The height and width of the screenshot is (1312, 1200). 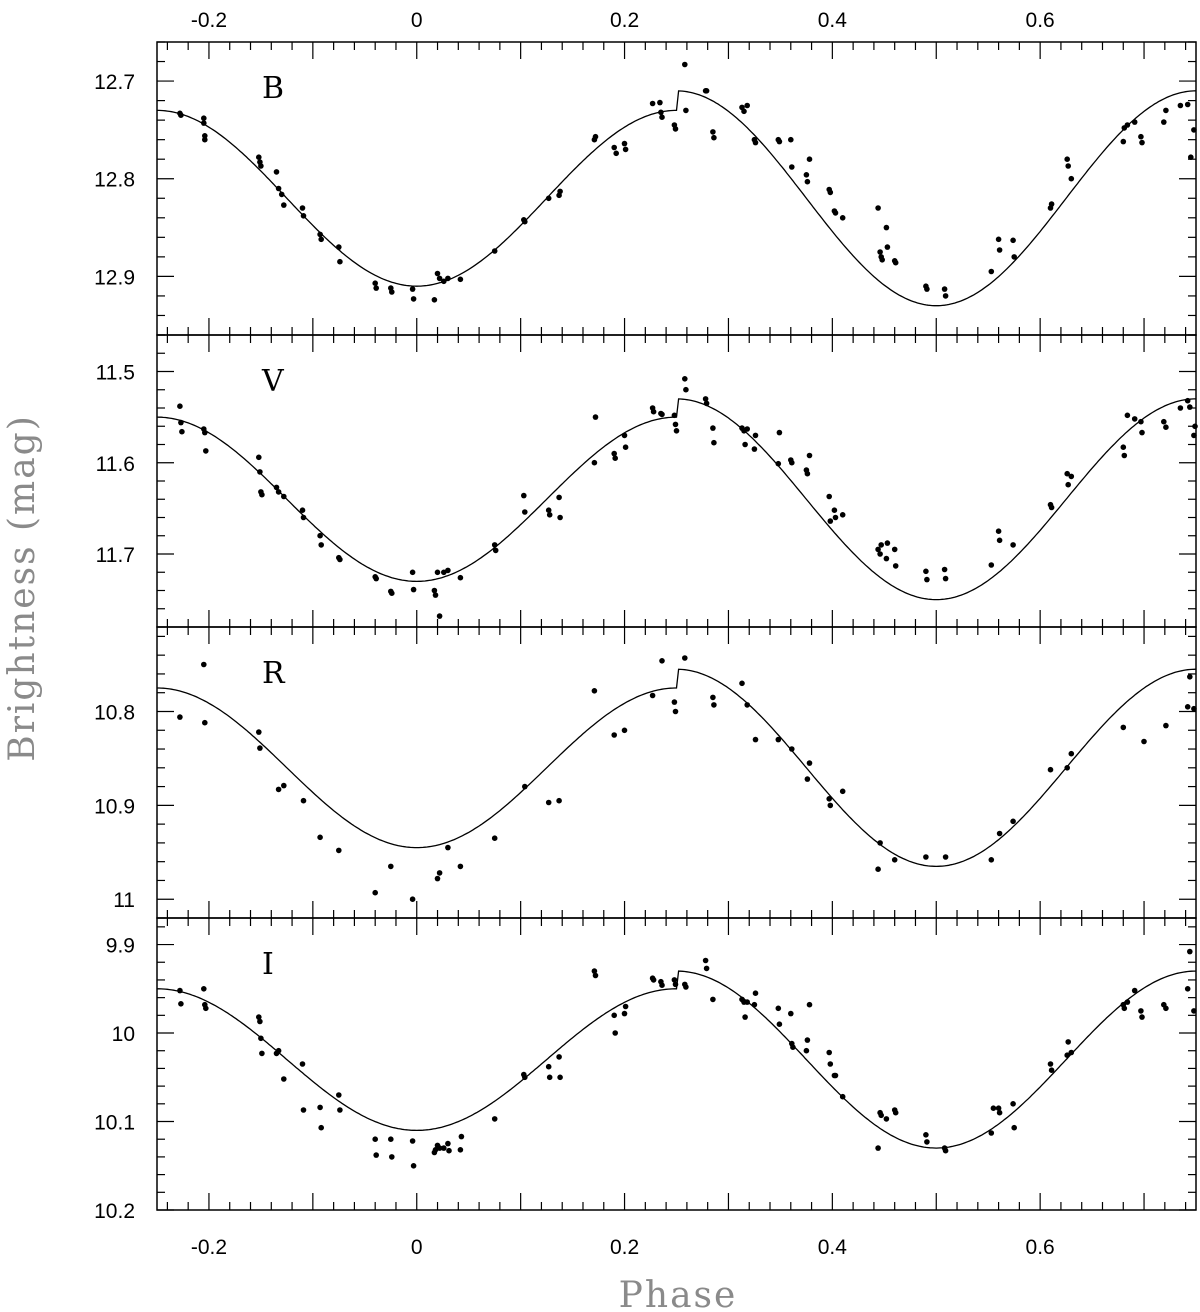 I want to click on top-x-tick-label: -0.2, so click(x=209, y=20).